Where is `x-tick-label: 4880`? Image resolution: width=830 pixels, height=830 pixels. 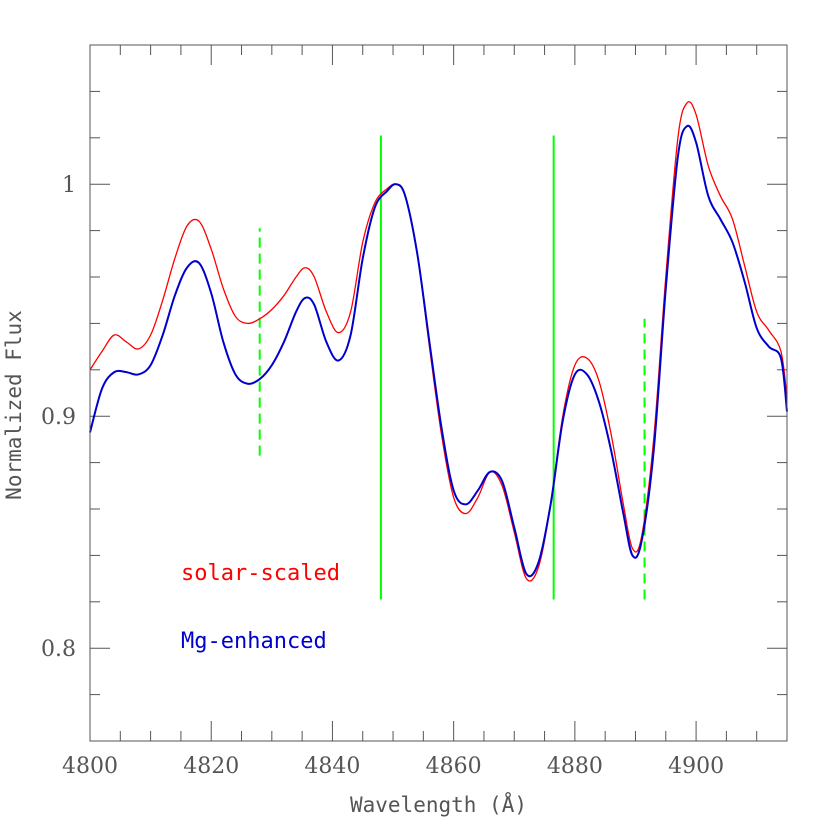 x-tick-label: 4880 is located at coordinates (575, 766).